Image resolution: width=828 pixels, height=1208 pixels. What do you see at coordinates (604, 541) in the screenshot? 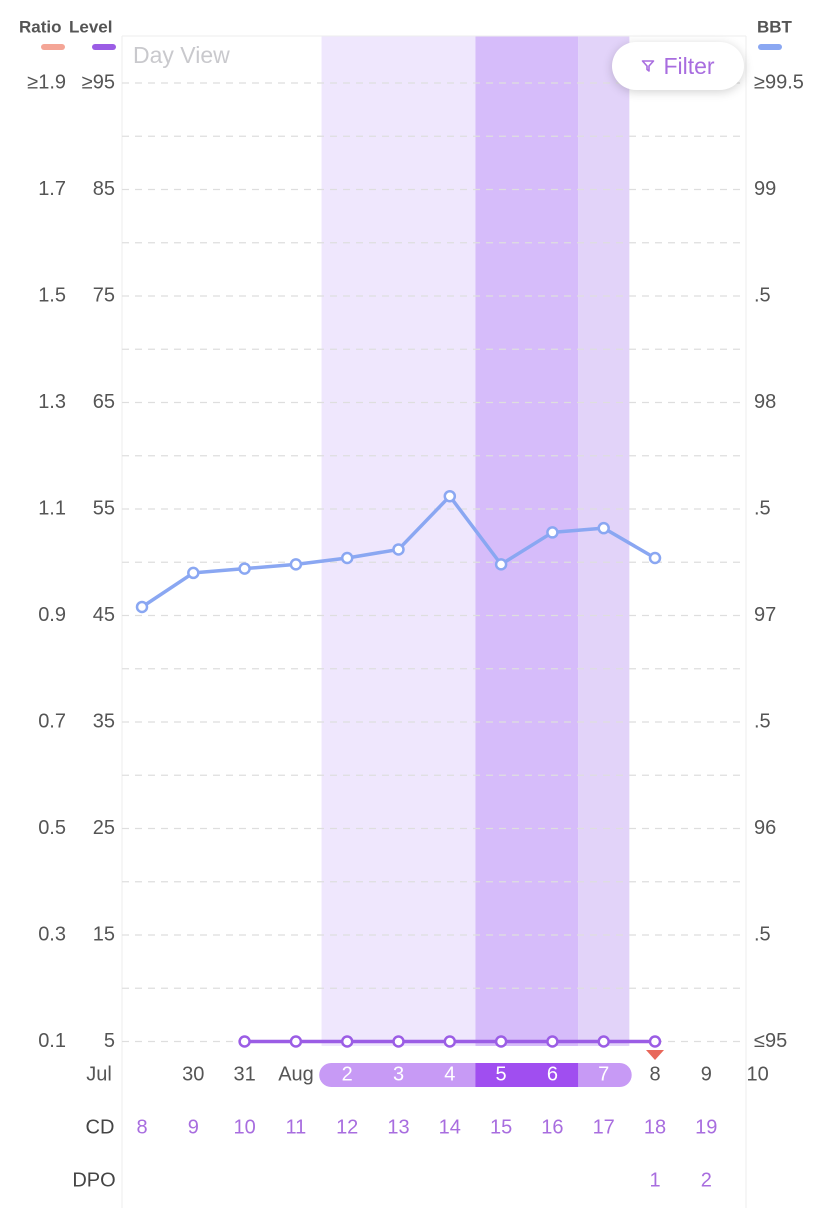
I see `fertile-band-medium` at bounding box center [604, 541].